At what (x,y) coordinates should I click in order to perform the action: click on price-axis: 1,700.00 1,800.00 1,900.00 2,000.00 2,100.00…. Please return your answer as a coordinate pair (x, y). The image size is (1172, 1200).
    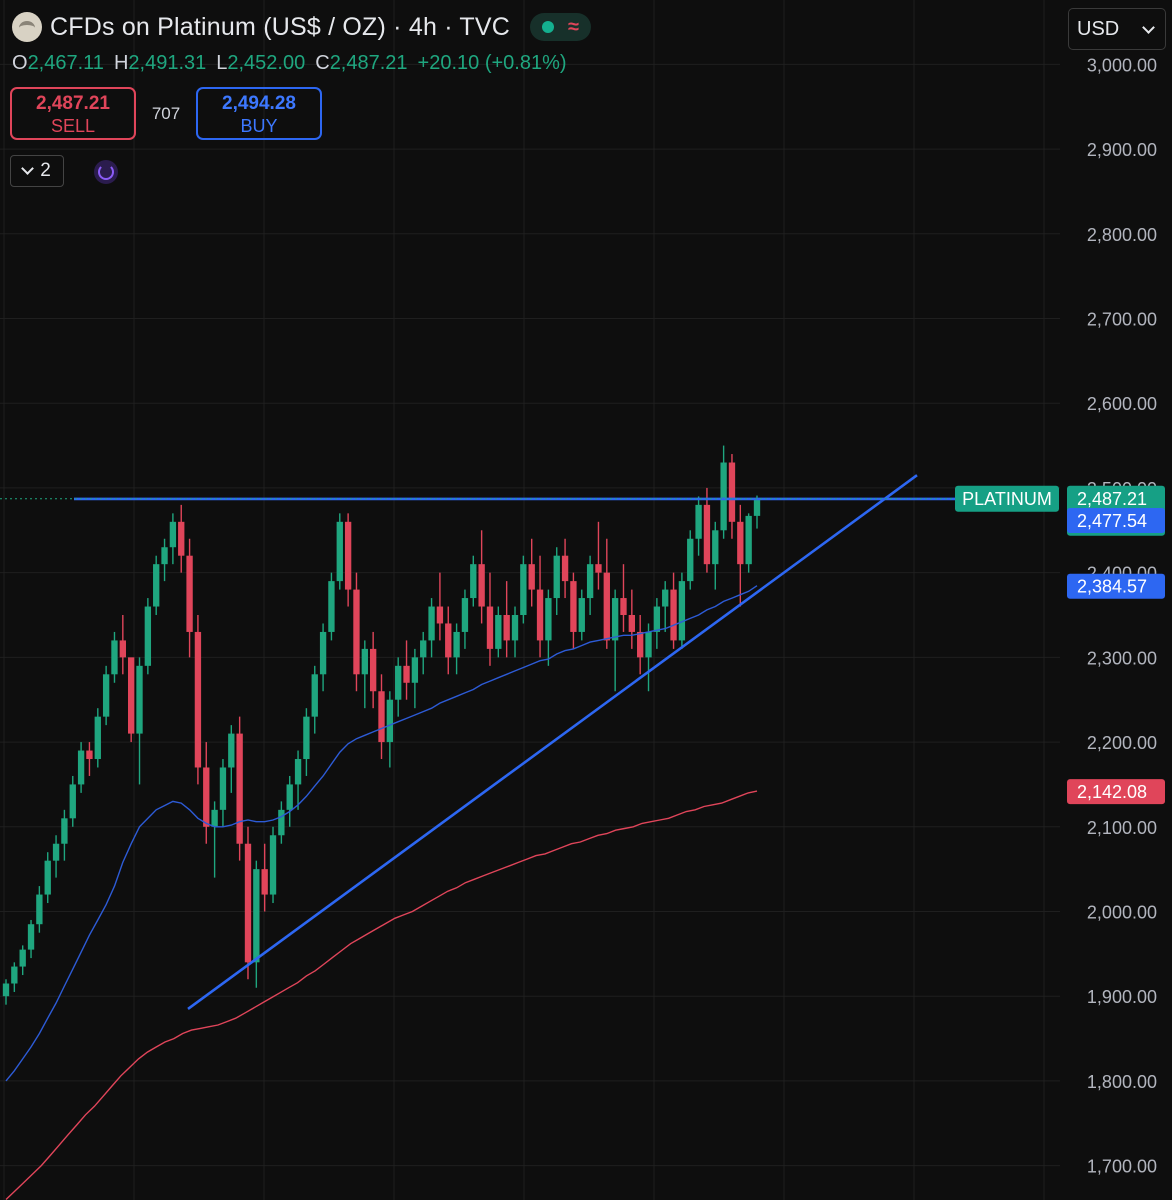
    Looking at the image, I should click on (1122, 615).